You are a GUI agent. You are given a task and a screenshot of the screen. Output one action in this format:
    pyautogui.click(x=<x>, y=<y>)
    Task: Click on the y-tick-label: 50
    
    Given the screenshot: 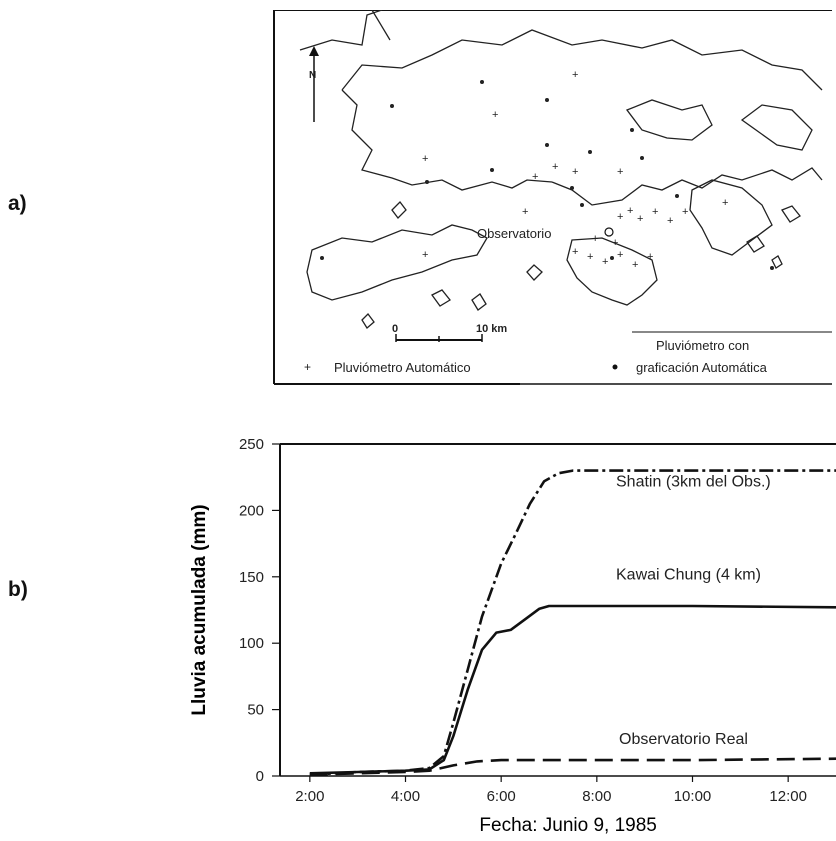 What is the action you would take?
    pyautogui.click(x=255, y=710)
    